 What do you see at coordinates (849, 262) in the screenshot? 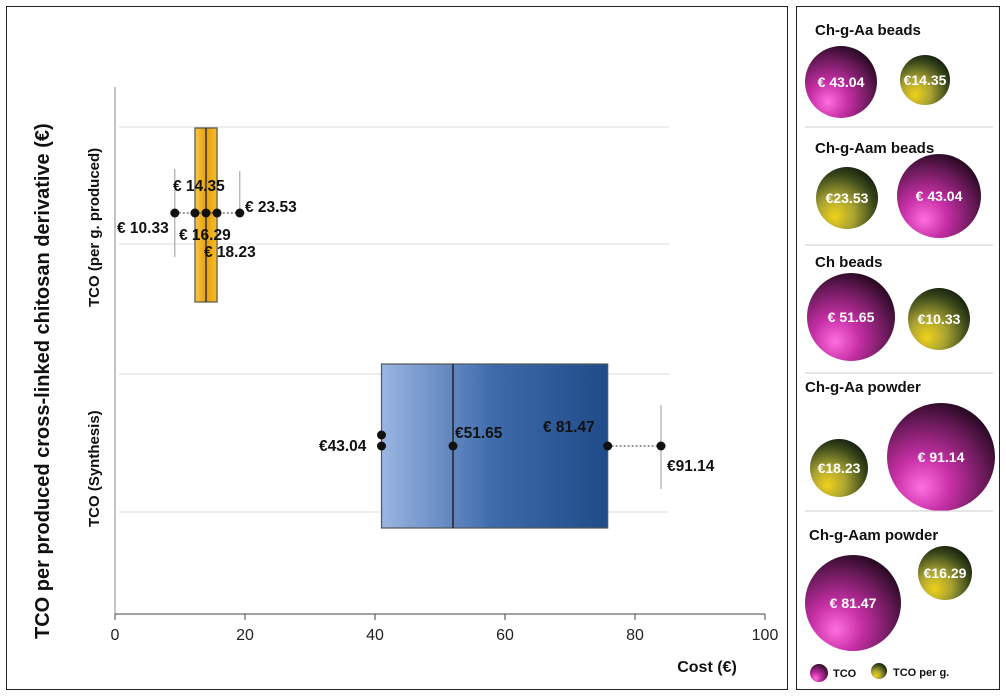
I see `section-title: Ch beads` at bounding box center [849, 262].